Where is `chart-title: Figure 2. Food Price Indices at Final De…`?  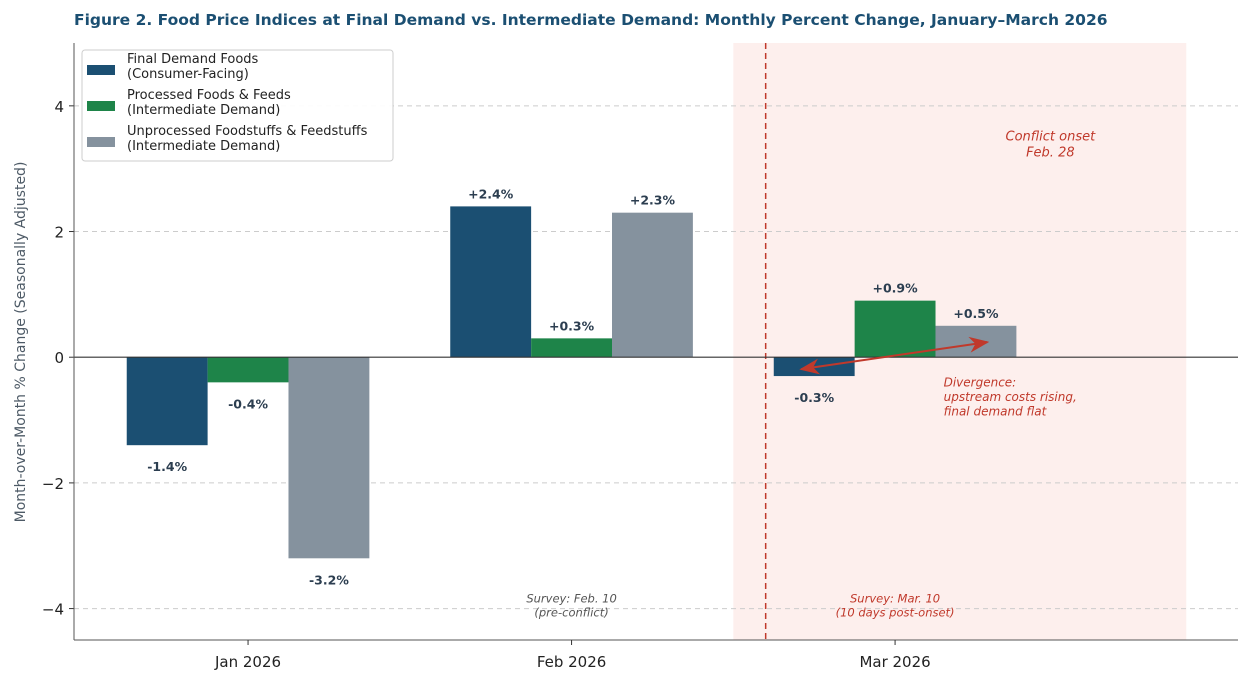
chart-title: Figure 2. Food Price Indices at Final De… is located at coordinates (591, 20).